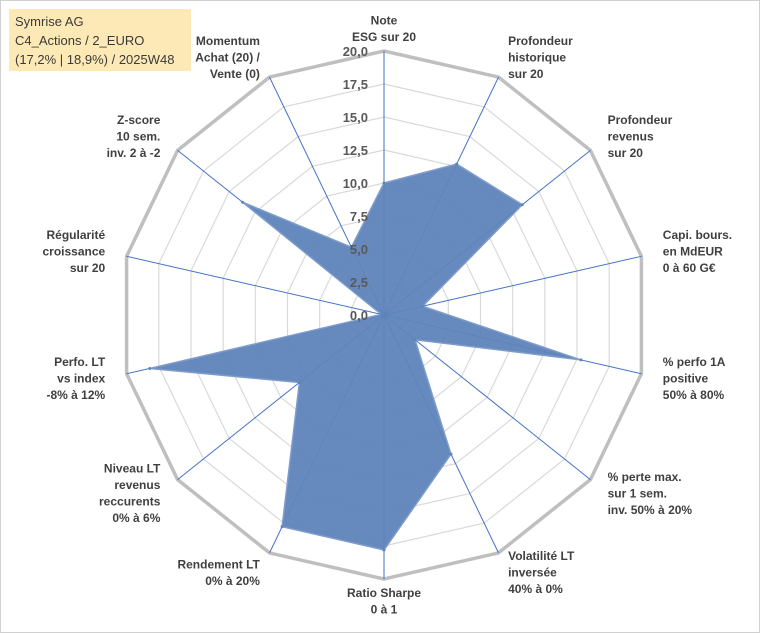  Describe the element at coordinates (355, 84) in the screenshot. I see `tick-label: 17,5` at that location.